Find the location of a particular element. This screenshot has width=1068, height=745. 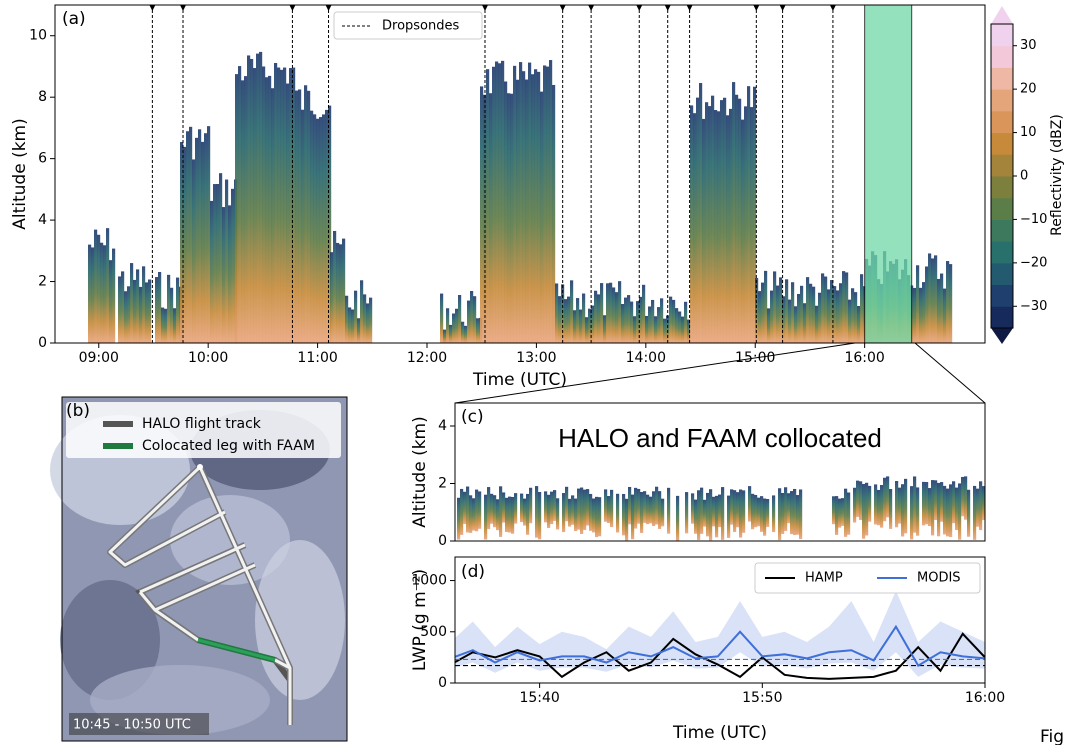

legend-box is located at coordinates (867, 578).